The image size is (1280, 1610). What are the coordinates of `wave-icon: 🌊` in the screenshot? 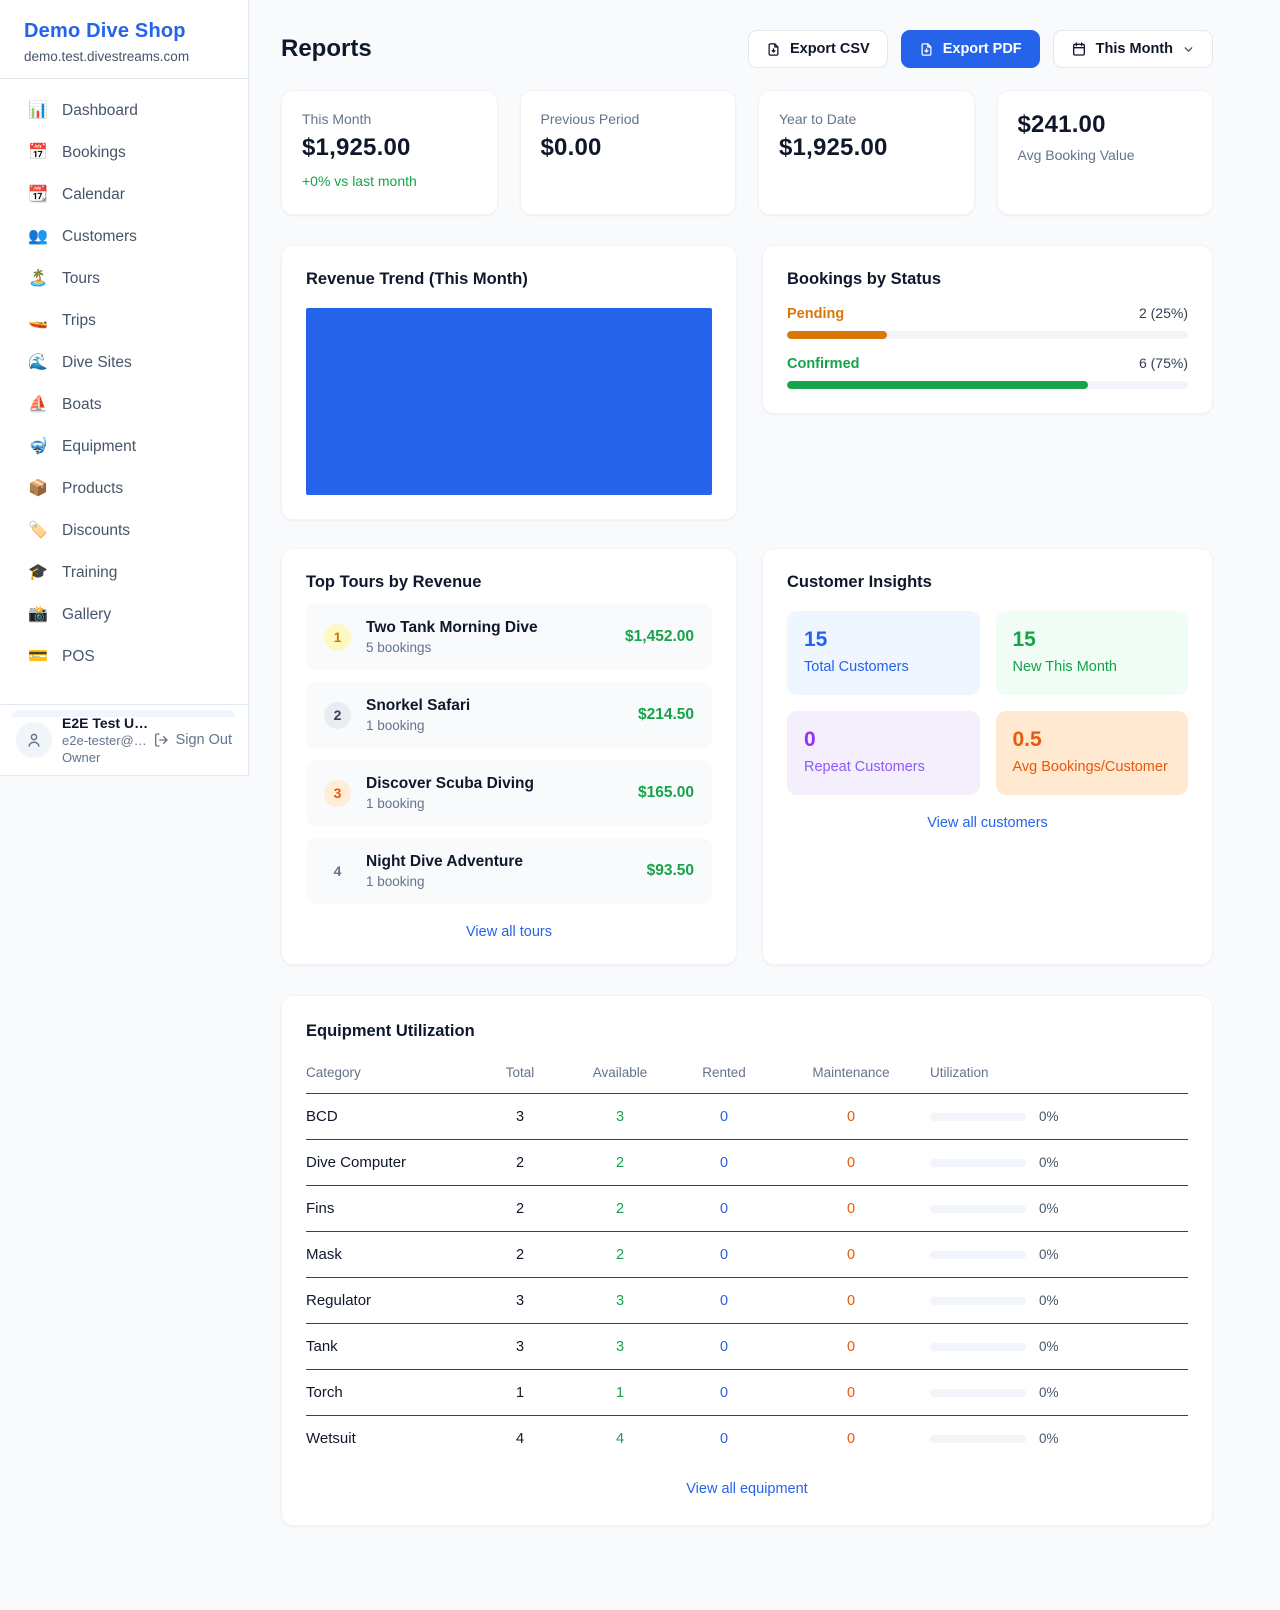 It's located at (38, 362).